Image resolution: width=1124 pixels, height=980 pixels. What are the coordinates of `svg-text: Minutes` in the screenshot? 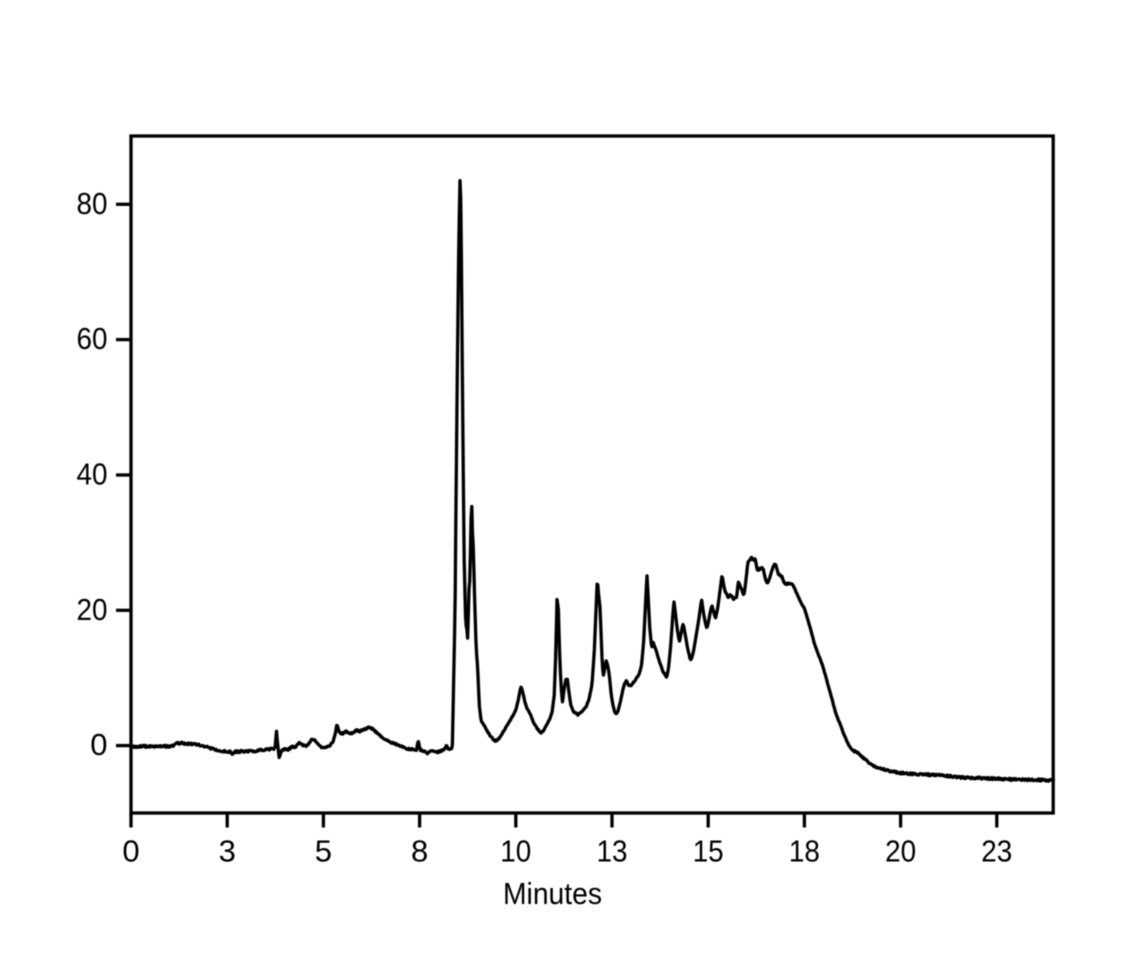 It's located at (552, 893).